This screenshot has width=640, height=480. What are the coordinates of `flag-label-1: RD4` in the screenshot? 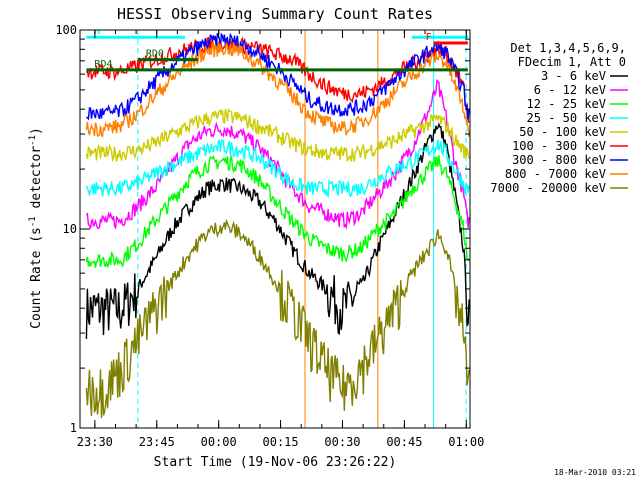 It's located at (103, 64).